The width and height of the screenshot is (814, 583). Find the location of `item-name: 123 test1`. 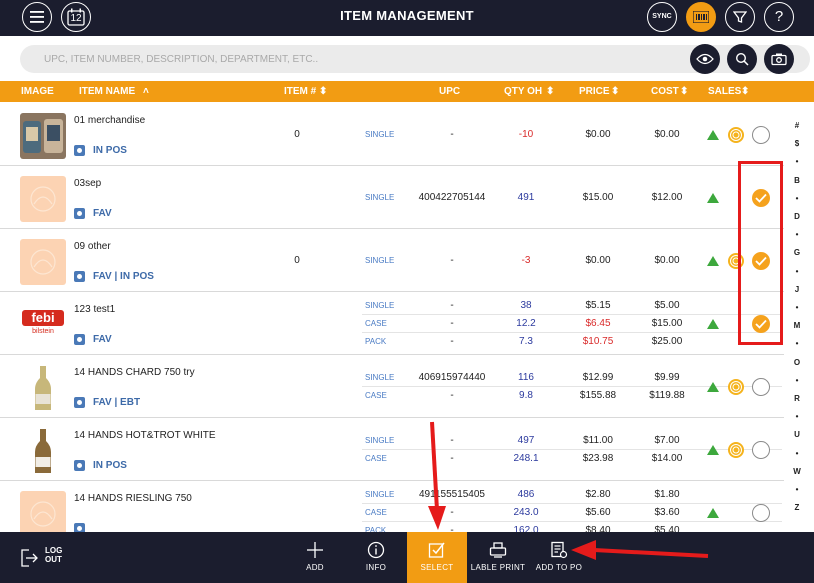

item-name: 123 test1 is located at coordinates (95, 309).